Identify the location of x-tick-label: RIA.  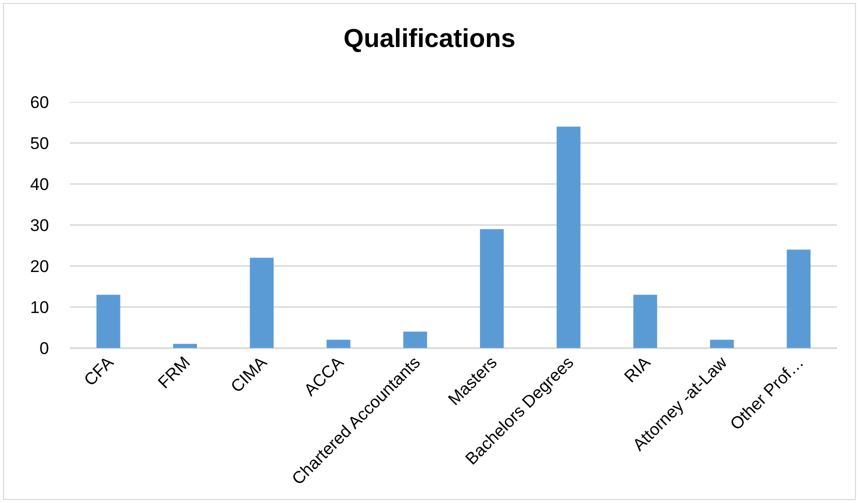
(637, 369).